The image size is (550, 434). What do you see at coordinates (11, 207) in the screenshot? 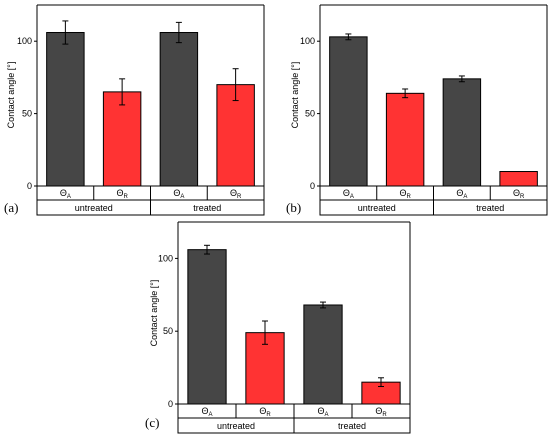
I see `panel-label: (a)` at bounding box center [11, 207].